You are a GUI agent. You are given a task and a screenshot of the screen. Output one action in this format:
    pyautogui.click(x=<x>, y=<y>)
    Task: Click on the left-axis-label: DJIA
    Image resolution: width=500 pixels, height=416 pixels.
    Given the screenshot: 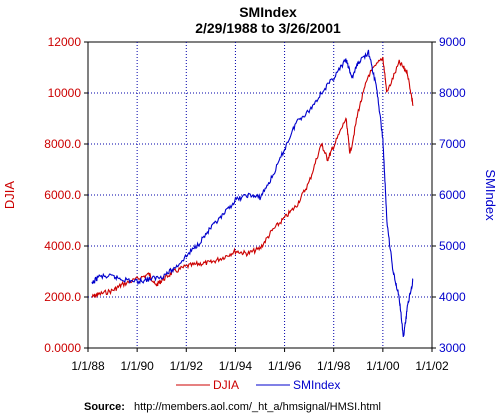 What is the action you would take?
    pyautogui.click(x=9, y=195)
    